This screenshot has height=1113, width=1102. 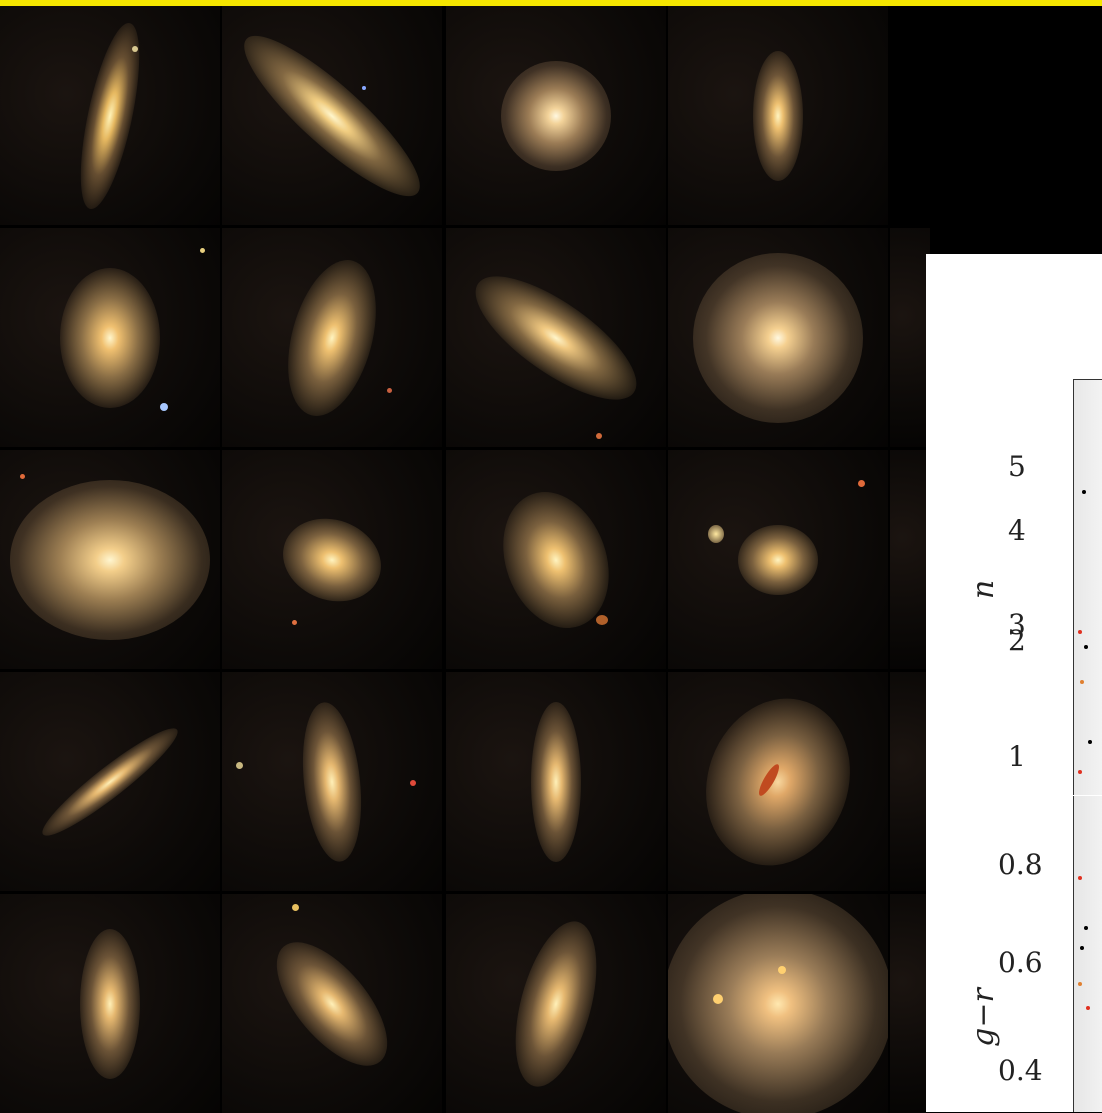 I want to click on n-tick-label: 1, so click(x=1017, y=756).